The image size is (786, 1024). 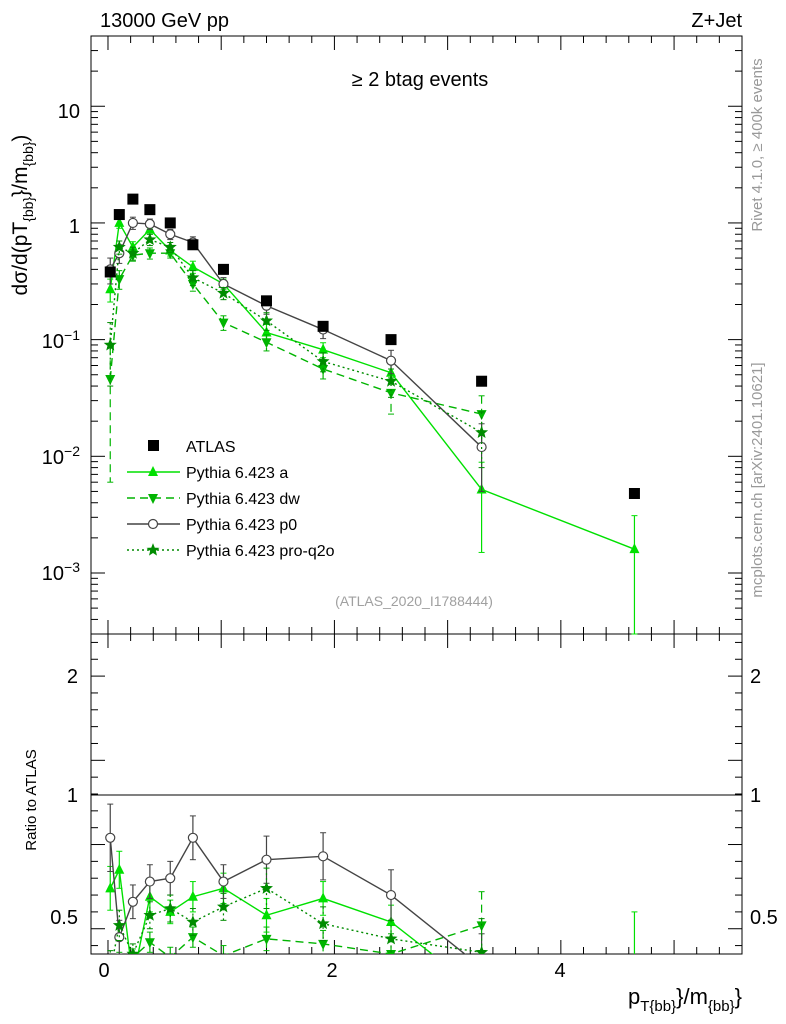 What do you see at coordinates (103, 971) in the screenshot?
I see `x-tick-label-0: 0` at bounding box center [103, 971].